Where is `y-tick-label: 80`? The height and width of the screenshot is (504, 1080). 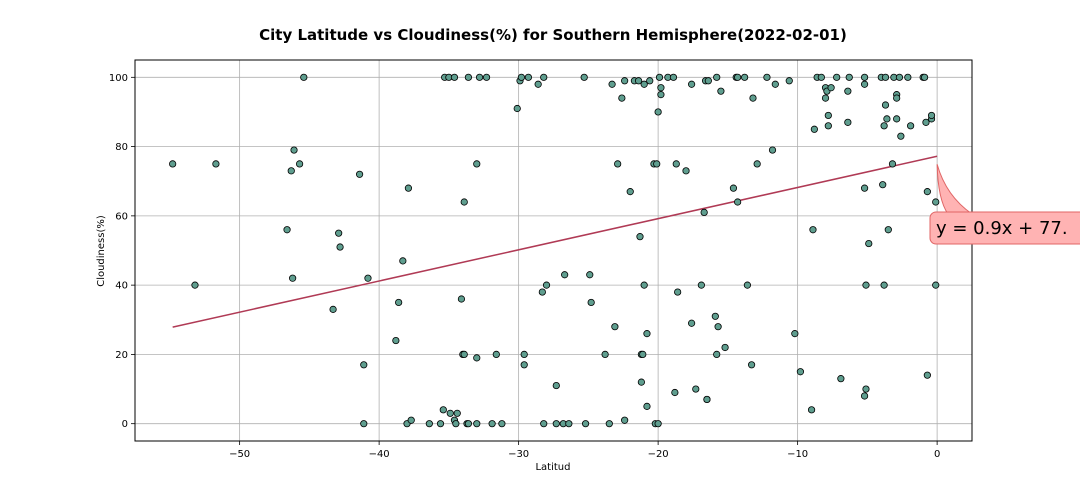 y-tick-label: 80 is located at coordinates (121, 147).